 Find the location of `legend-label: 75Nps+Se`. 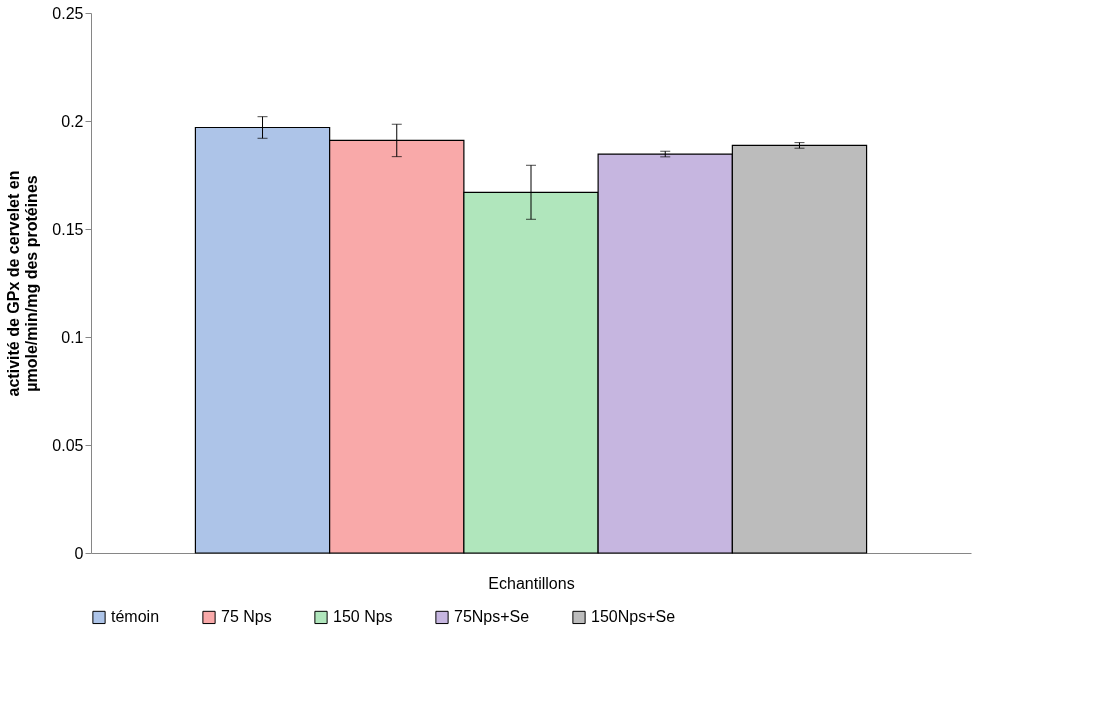

legend-label: 75Nps+Se is located at coordinates (492, 617).